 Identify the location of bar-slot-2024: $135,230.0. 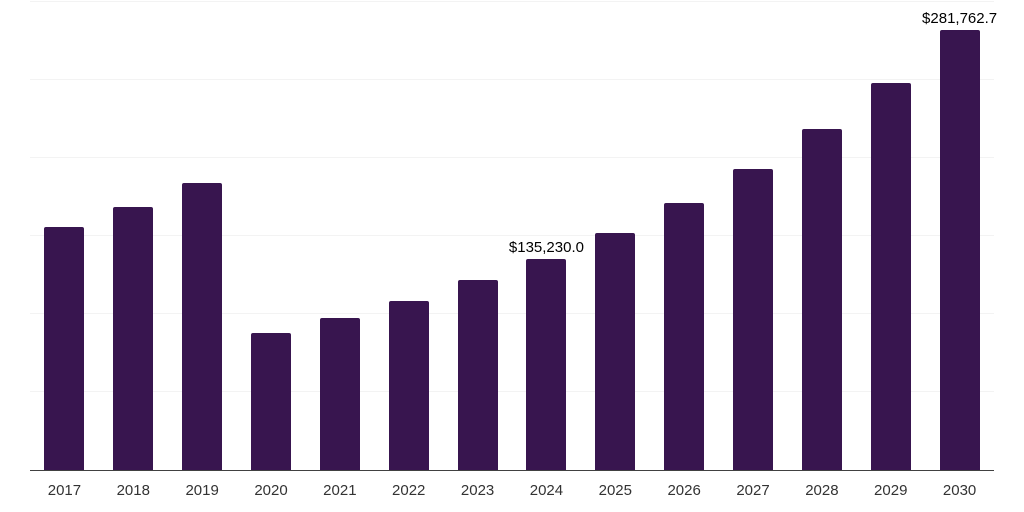
(546, 236).